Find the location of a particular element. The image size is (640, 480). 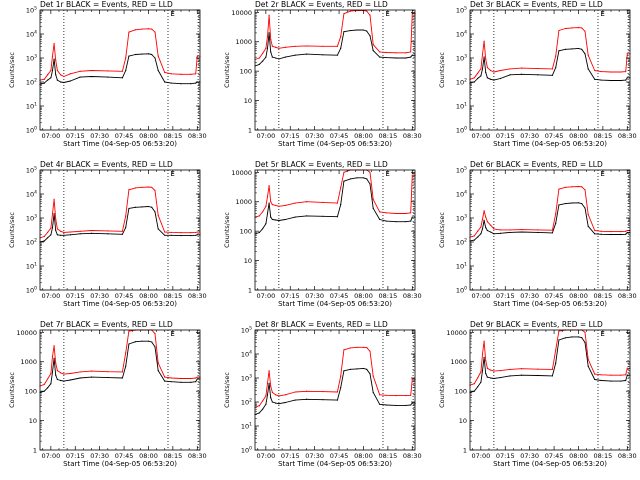

y-tick-label: 10¹ is located at coordinates (246, 426).